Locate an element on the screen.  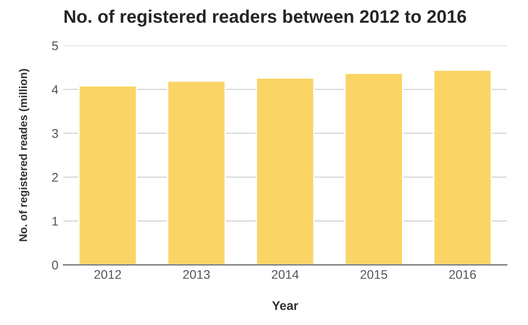
y-tick-label: 4 is located at coordinates (55, 89).